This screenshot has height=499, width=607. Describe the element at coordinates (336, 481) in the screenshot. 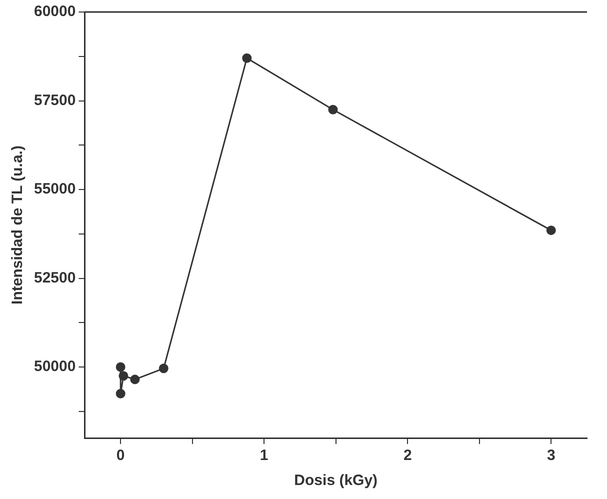

I see `x-axis-title: Dosis (kGy)` at that location.